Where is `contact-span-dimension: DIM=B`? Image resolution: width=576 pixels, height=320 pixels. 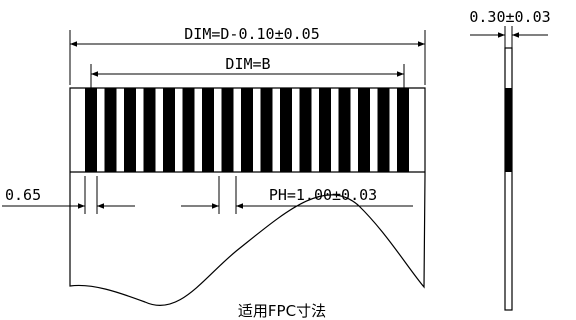
contact-span-dimension: DIM=B is located at coordinates (247, 71).